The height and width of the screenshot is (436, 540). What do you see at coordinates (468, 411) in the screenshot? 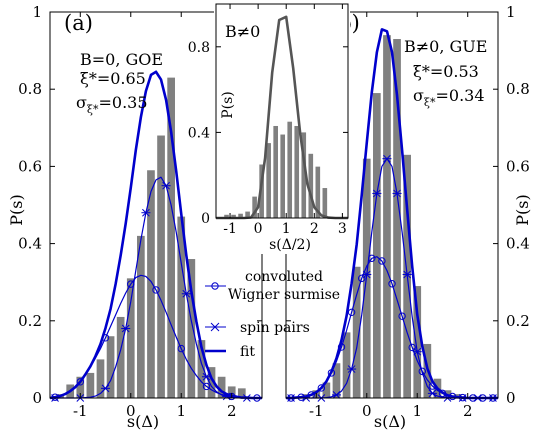
I see `b-xtick-label: 2` at bounding box center [468, 411].